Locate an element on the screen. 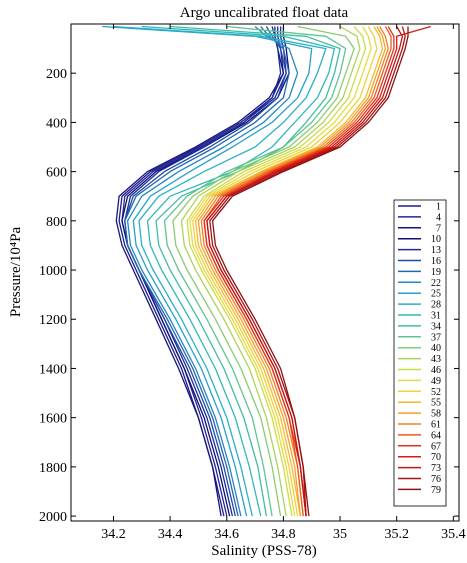 The width and height of the screenshot is (467, 563). x-tick-label: 35.4 is located at coordinates (453, 534).